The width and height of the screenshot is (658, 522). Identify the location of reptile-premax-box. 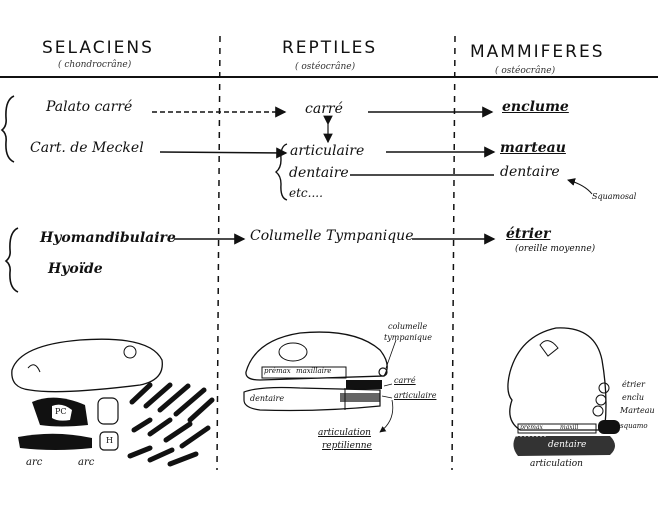
(304, 372).